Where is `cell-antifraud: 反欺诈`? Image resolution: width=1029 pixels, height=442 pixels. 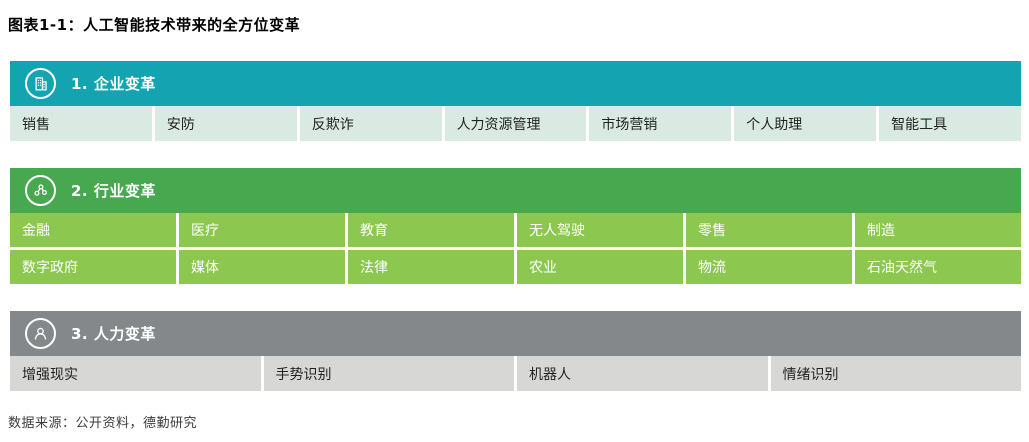 cell-antifraud: 反欺诈 is located at coordinates (370, 123).